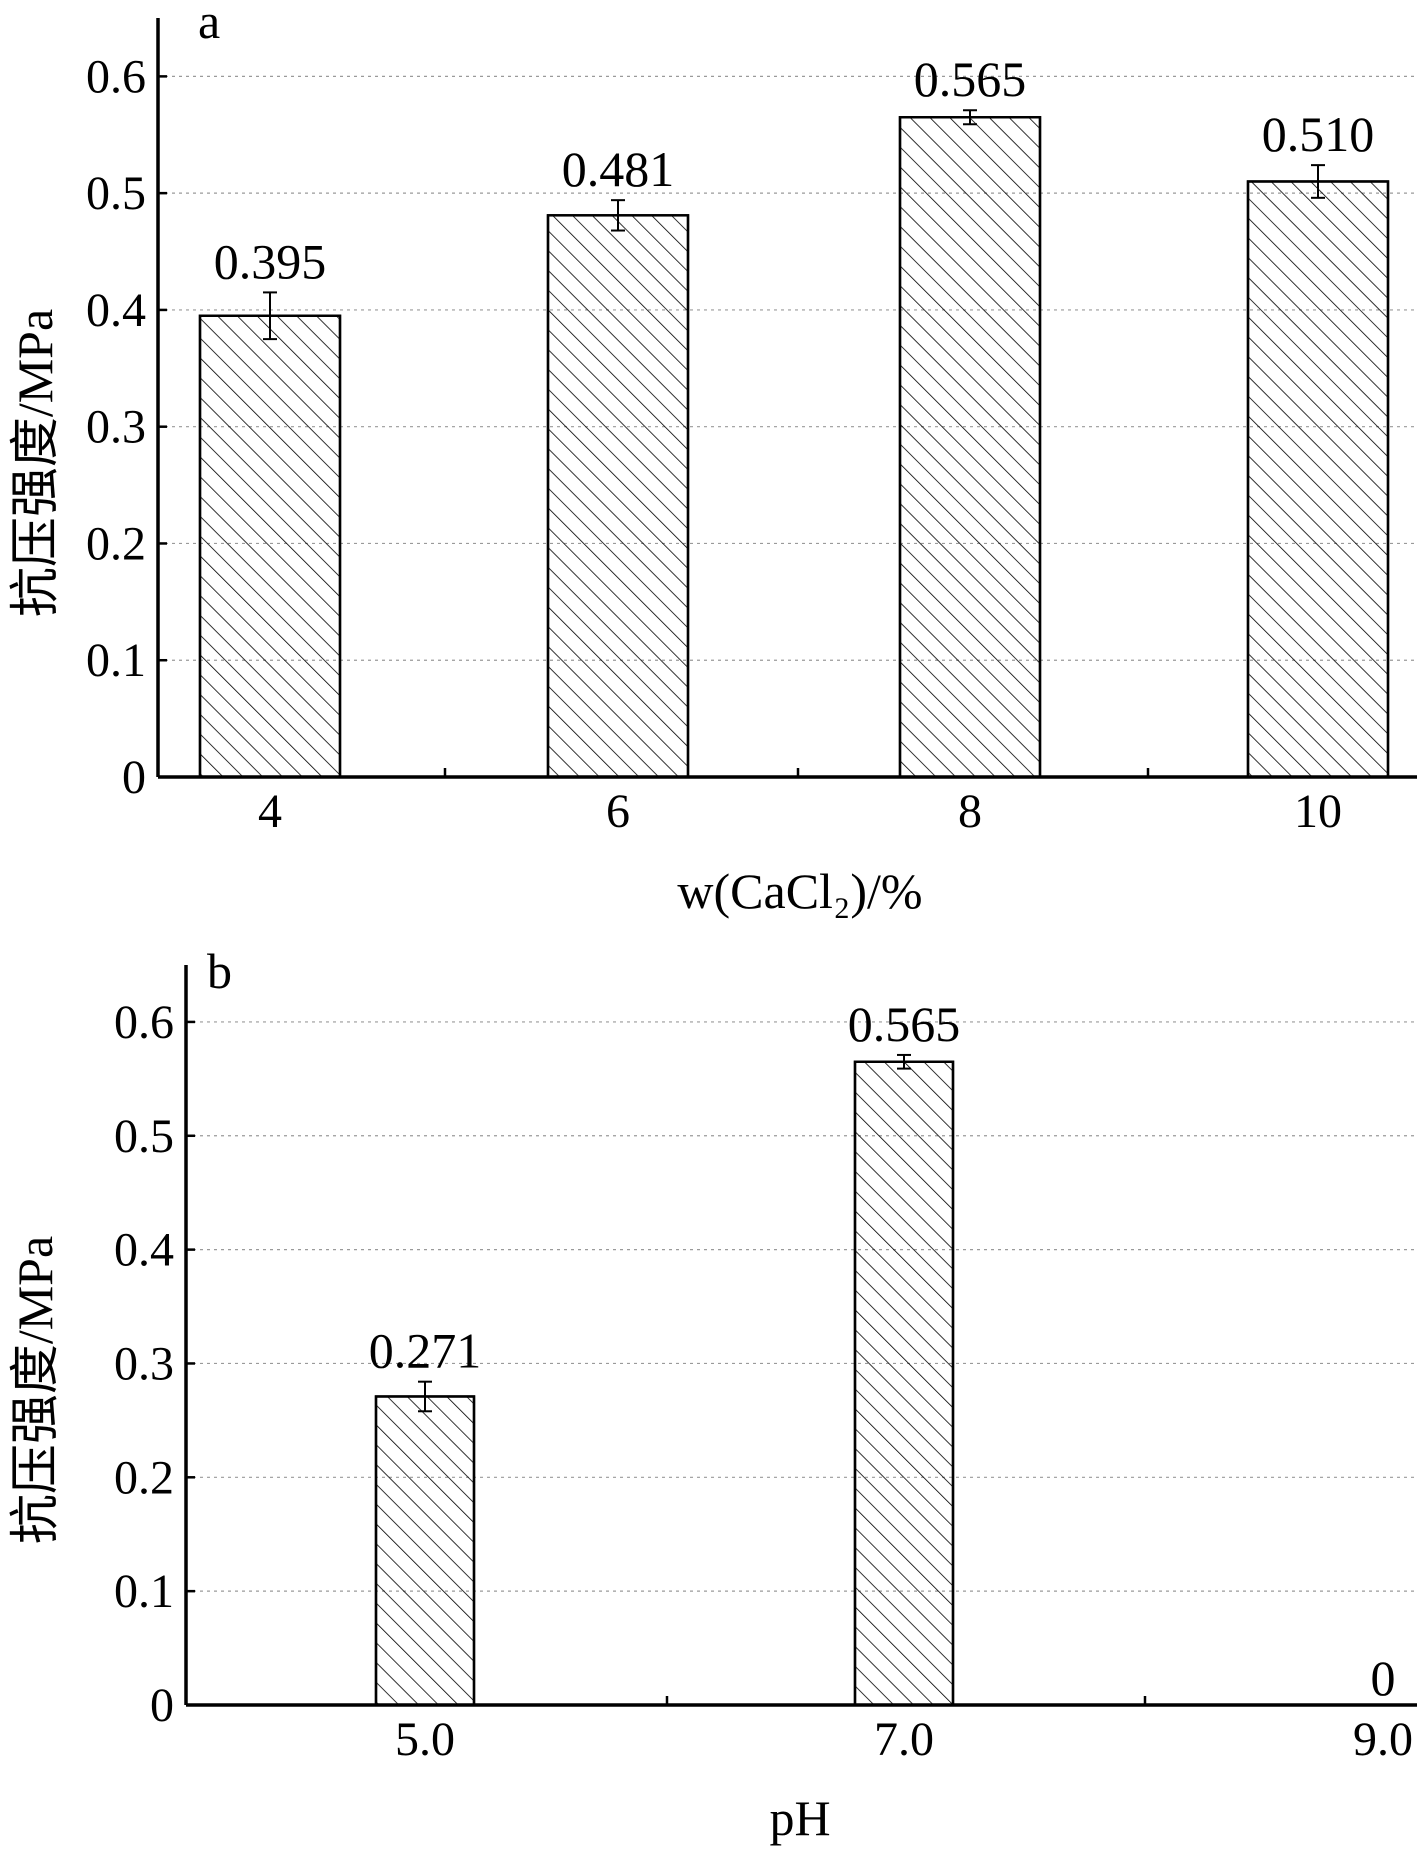 The width and height of the screenshot is (1417, 1850). I want to click on y-ticks-b: 0 0.1 0.2 0.3 0.4 0.5 0.6, so click(154, 1364).